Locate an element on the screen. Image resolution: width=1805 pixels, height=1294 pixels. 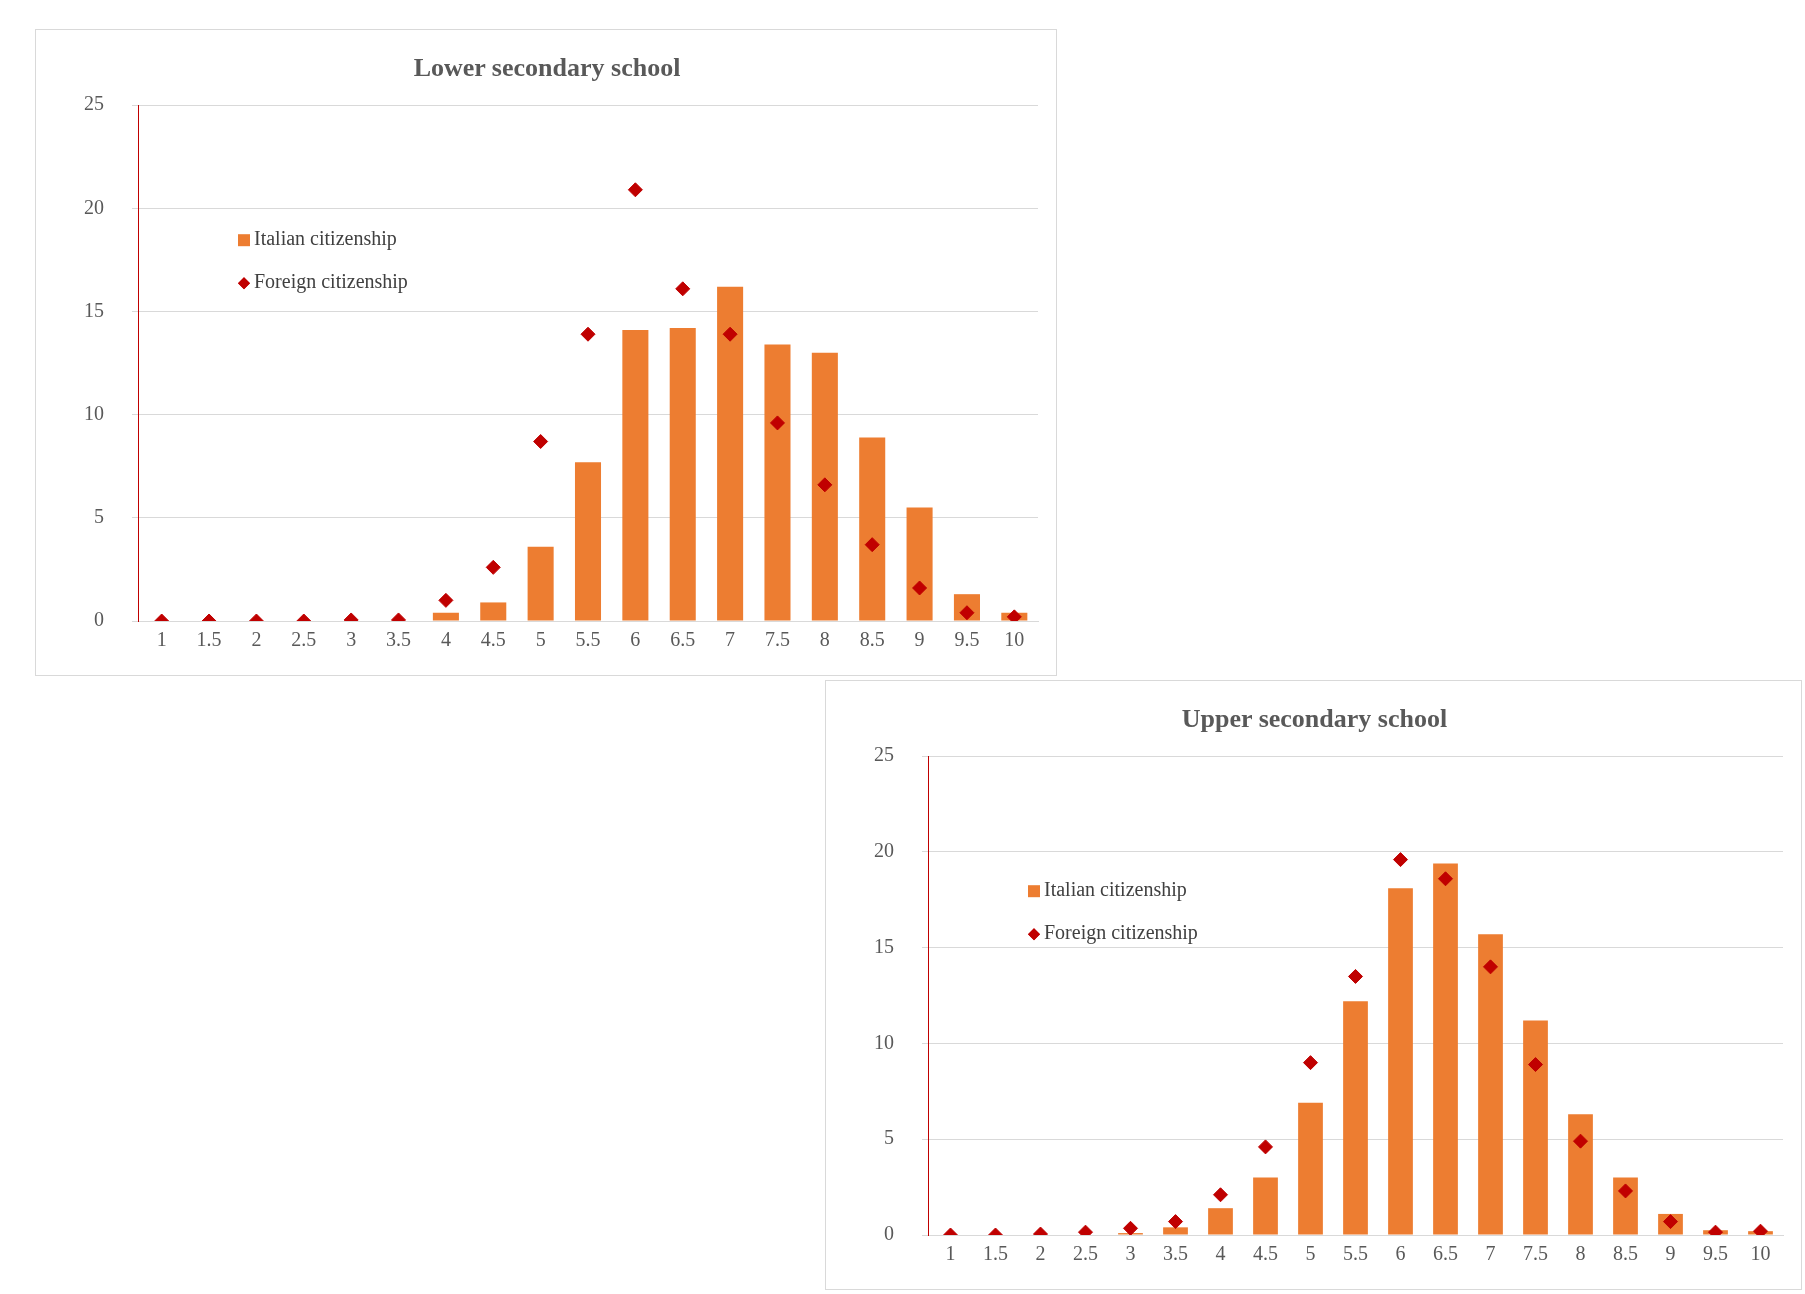
chart-title: Upper secondary school is located at coordinates (1314, 719).